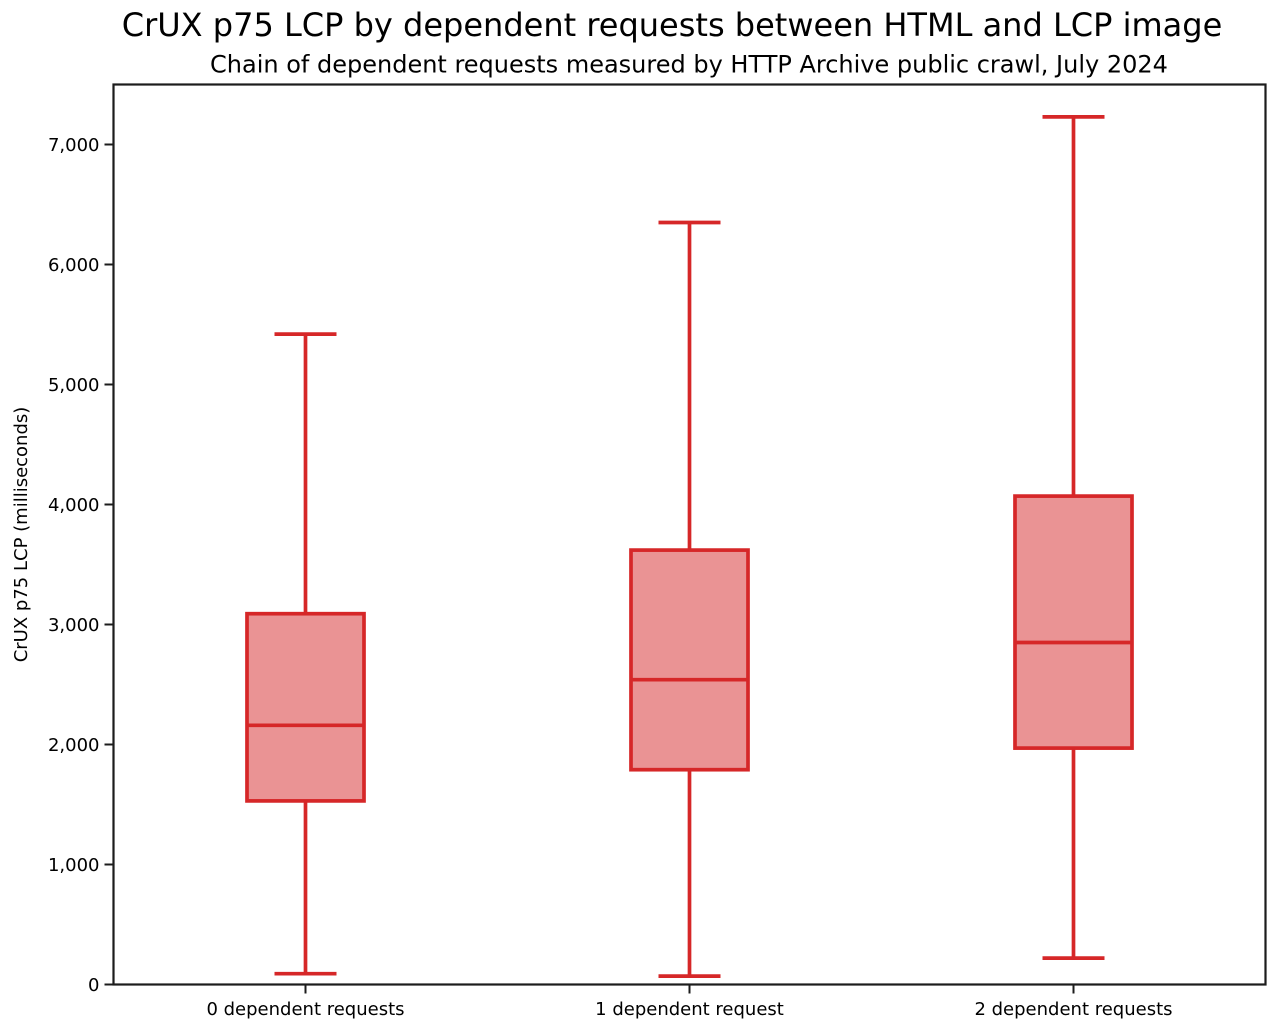 The width and height of the screenshot is (1280, 1030). Describe the element at coordinates (74, 865) in the screenshot. I see `y-tick-label: 1,000` at that location.